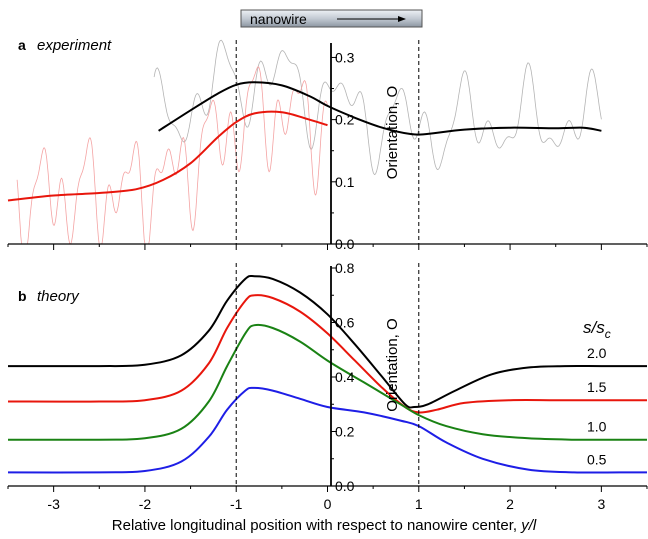 This screenshot has height=539, width=648. Describe the element at coordinates (345, 323) in the screenshot. I see `y-tick-label: 0.6` at that location.